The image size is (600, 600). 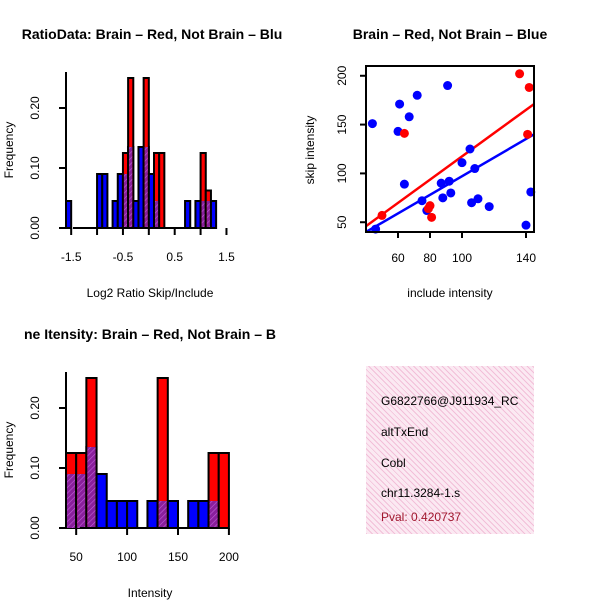 What do you see at coordinates (123, 257) in the screenshot?
I see `x-tick-label: -0.5` at bounding box center [123, 257].